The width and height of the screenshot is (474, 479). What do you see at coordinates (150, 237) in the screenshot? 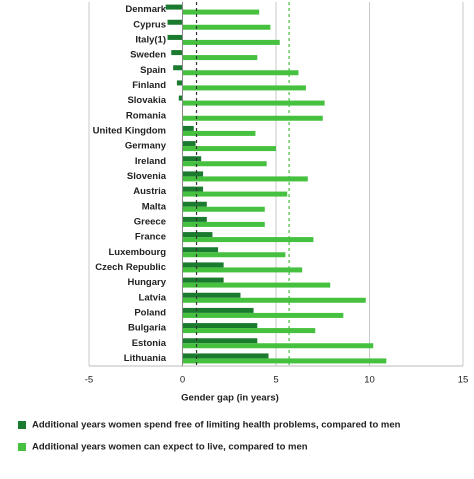
I see `y-tick-label: France` at bounding box center [150, 237].